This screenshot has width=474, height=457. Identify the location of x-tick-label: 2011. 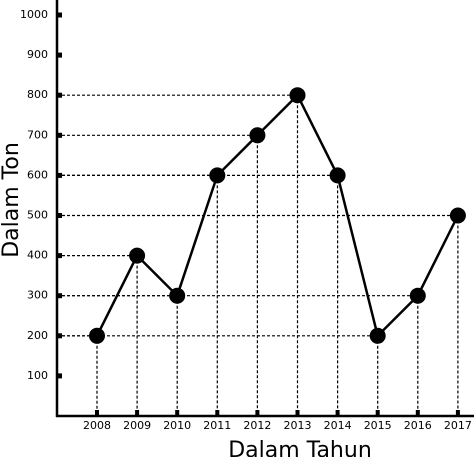
(217, 425).